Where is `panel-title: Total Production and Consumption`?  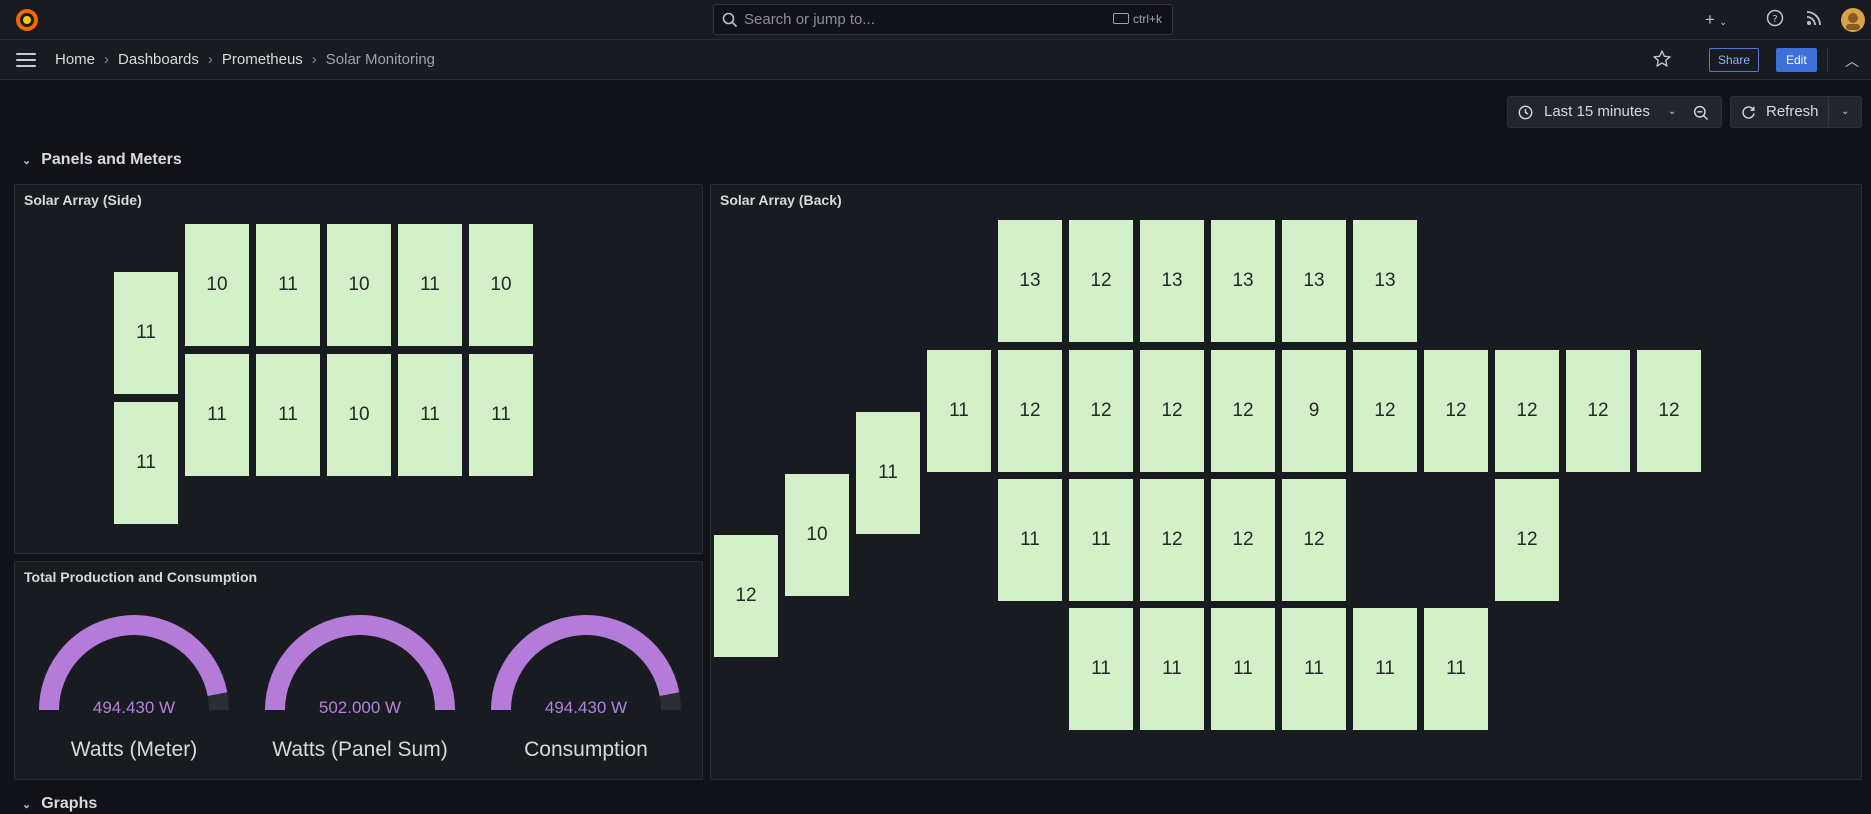
panel-title: Total Production and Consumption is located at coordinates (141, 577).